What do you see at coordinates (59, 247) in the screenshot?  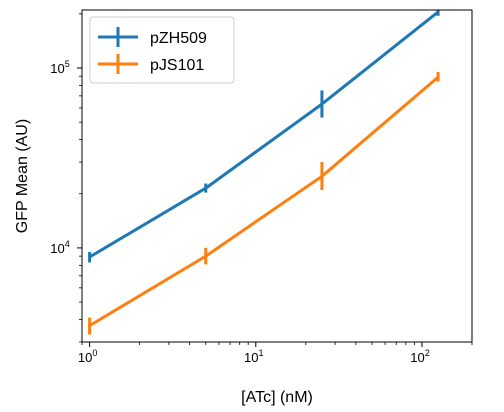 I see `y-tick-label: 10⁴` at bounding box center [59, 247].